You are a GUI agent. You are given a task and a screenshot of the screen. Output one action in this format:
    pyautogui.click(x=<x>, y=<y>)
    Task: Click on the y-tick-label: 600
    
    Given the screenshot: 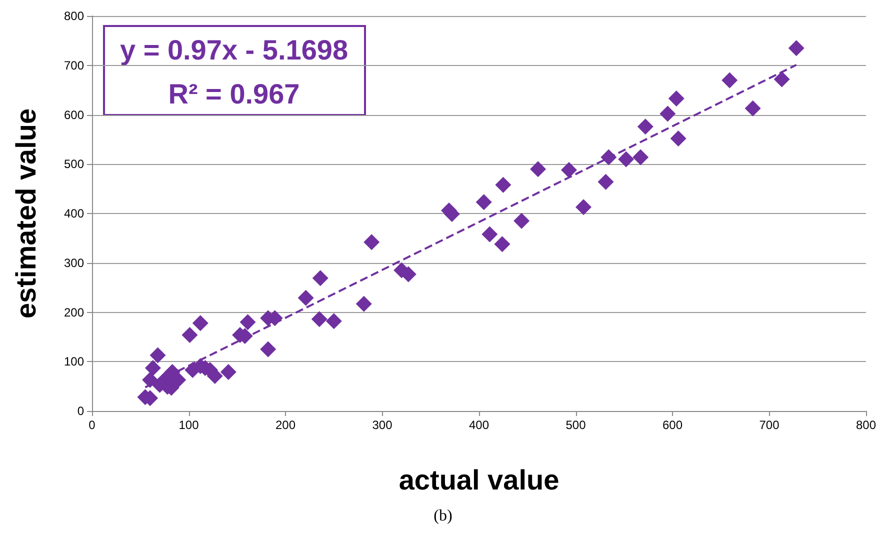 What is the action you would take?
    pyautogui.click(x=74, y=115)
    